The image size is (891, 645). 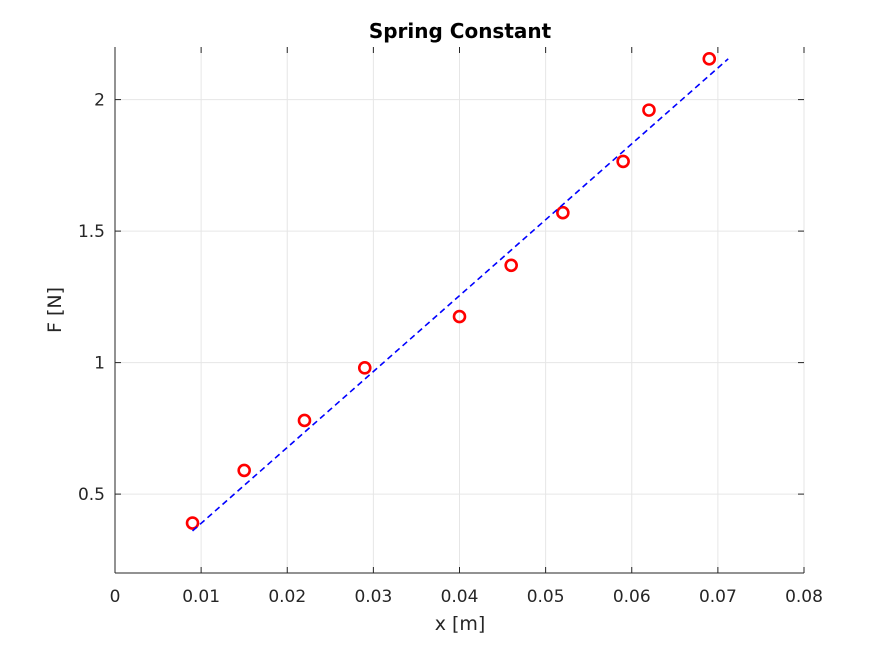 What do you see at coordinates (460, 624) in the screenshot?
I see `x-axis-label: x [m]` at bounding box center [460, 624].